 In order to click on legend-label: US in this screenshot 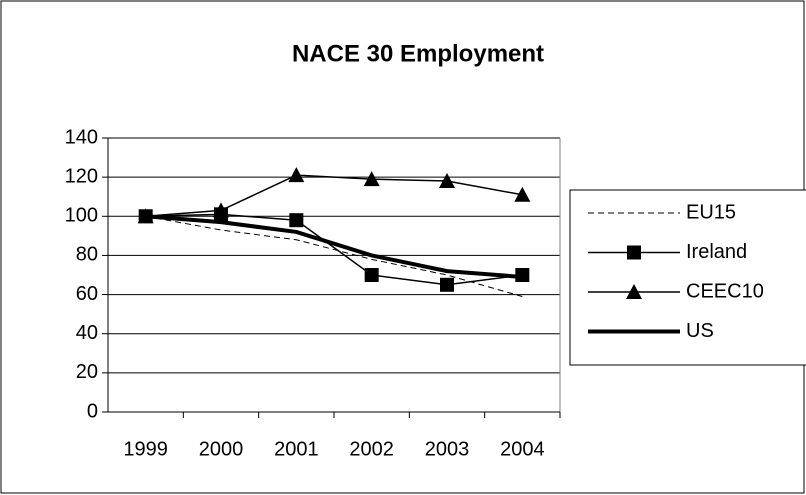, I will do `click(700, 331)`.